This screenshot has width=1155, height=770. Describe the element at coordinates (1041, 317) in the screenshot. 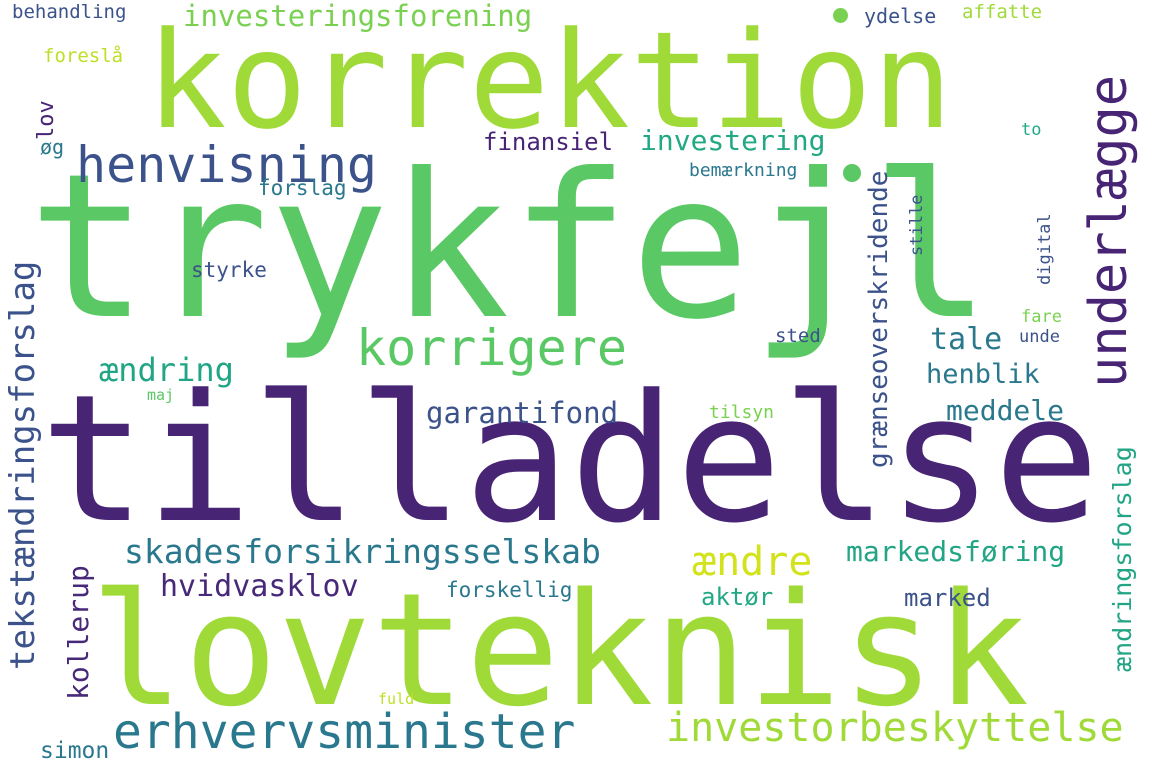

I see `word-fare: fare` at that location.